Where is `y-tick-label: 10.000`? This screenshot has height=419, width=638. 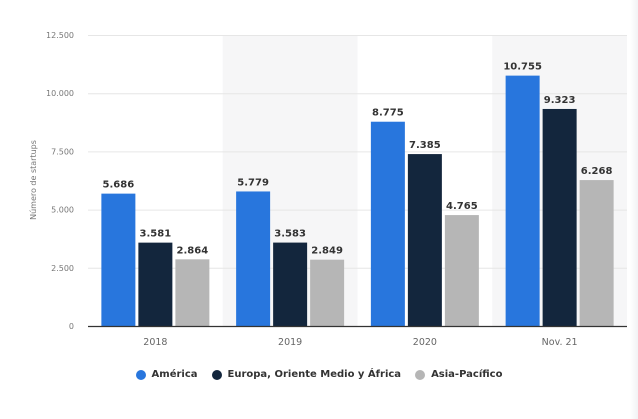 y-tick-label: 10.000 is located at coordinates (60, 93).